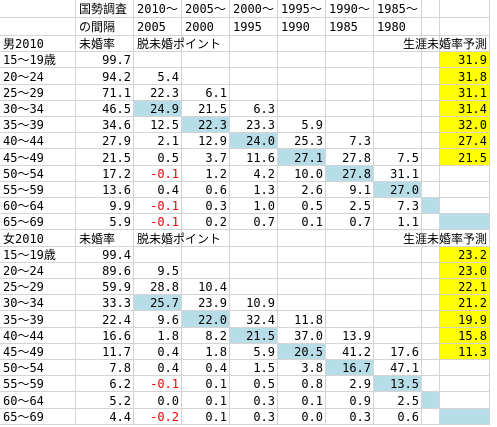  I want to click on rate-value: 99.7, so click(116, 60).